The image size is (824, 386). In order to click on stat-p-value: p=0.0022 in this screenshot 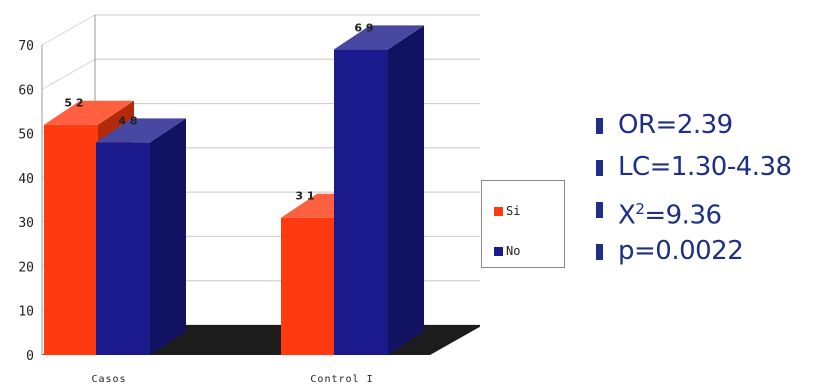, I will do `click(694, 251)`.